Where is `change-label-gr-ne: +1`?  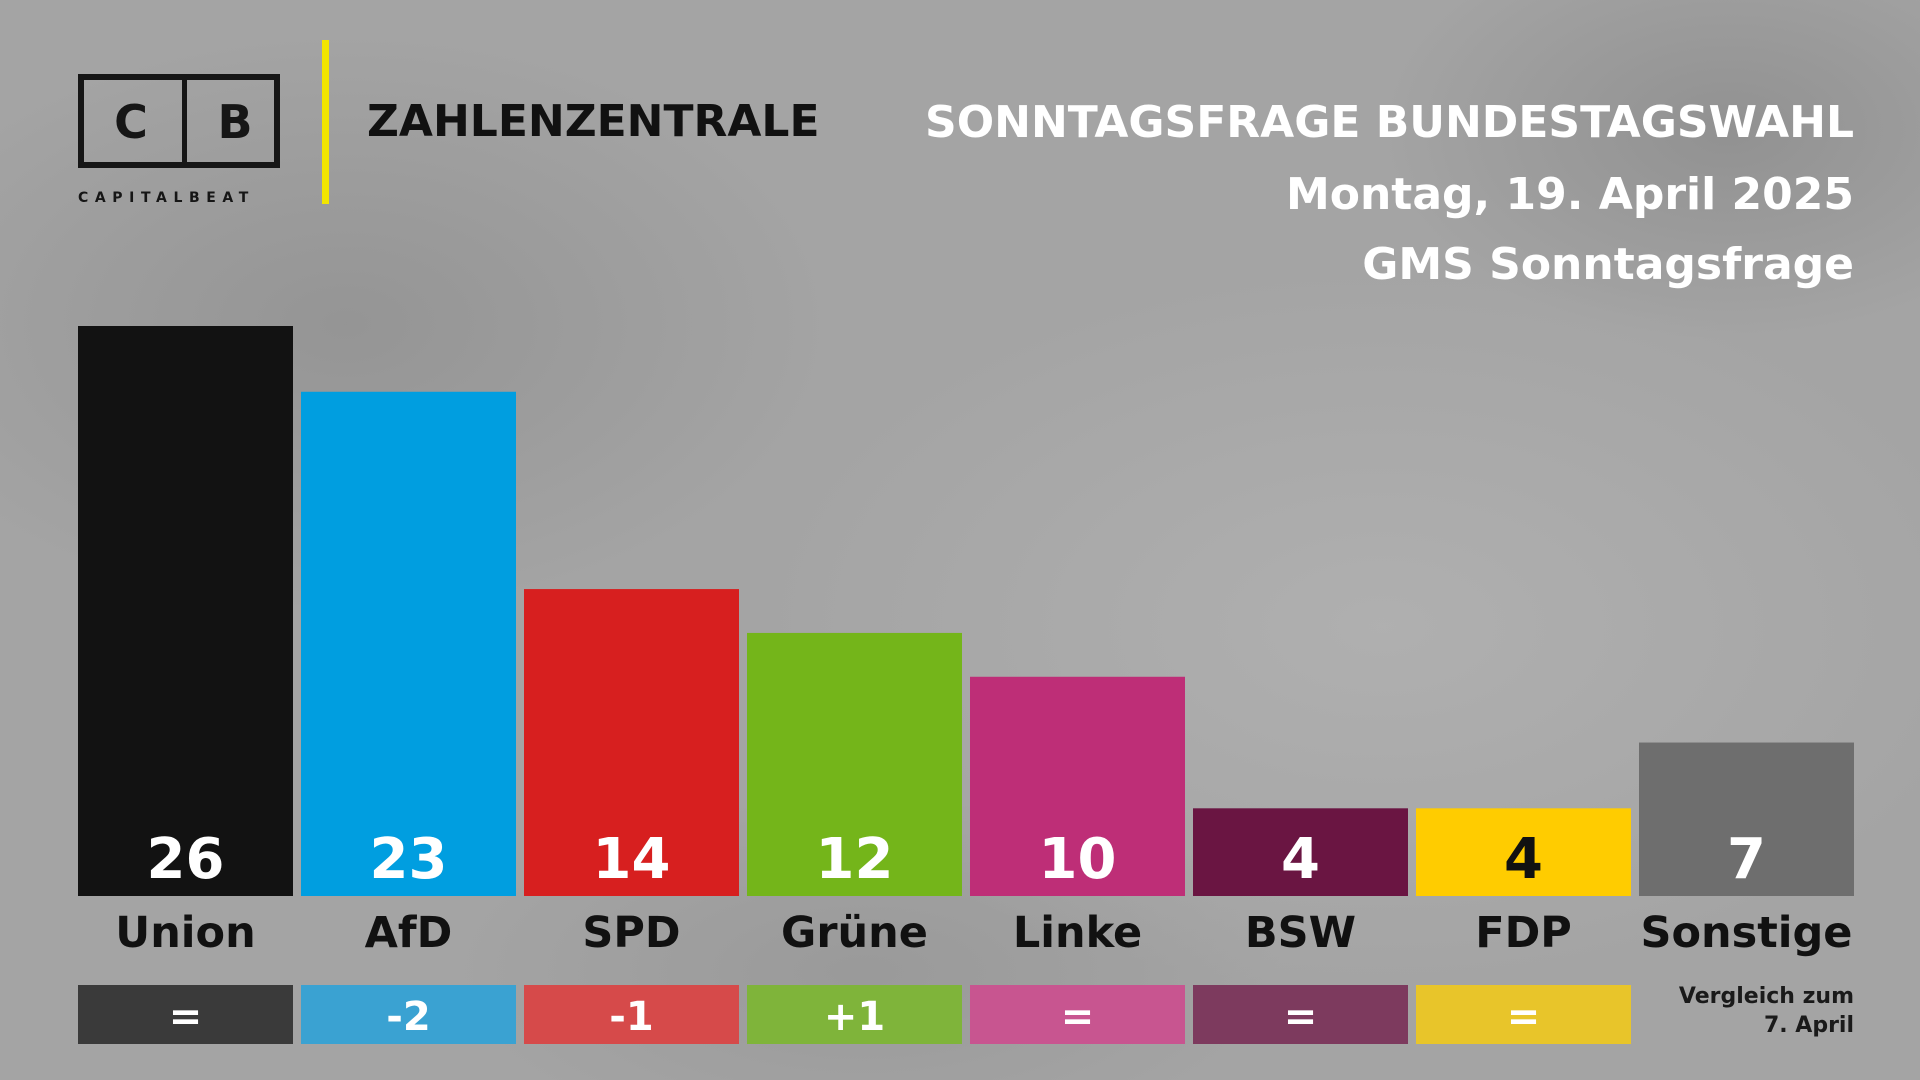
change-label-gr-ne: +1 is located at coordinates (854, 1017).